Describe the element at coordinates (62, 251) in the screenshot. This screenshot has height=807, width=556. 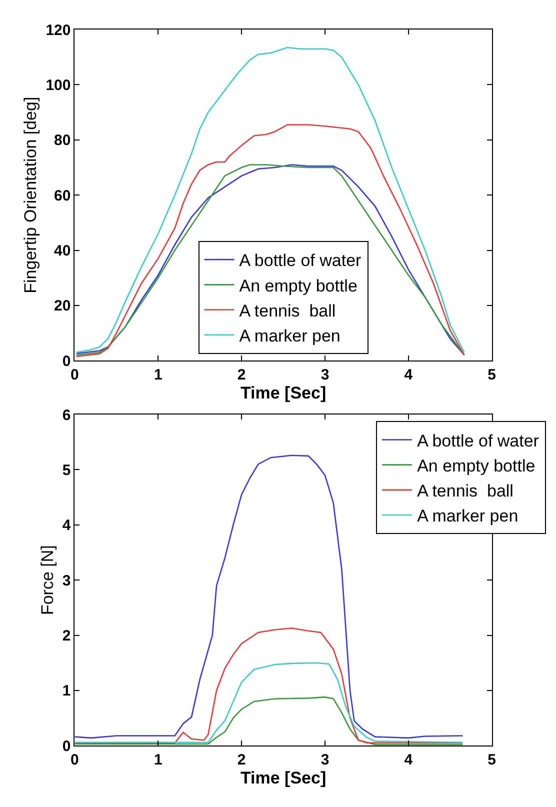
I see `y-tick-label: 40` at that location.